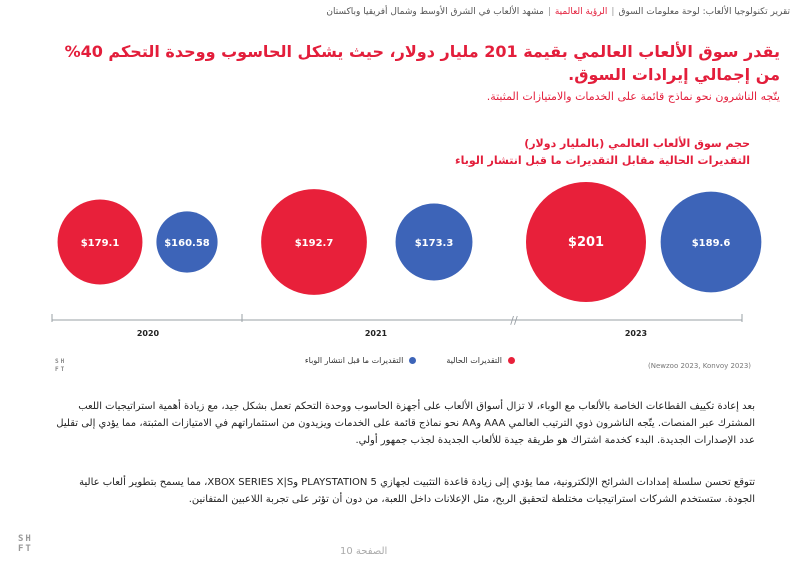 This screenshot has width=800, height=565. I want to click on bubble-label-current-2021: $192.7, so click(314, 243).